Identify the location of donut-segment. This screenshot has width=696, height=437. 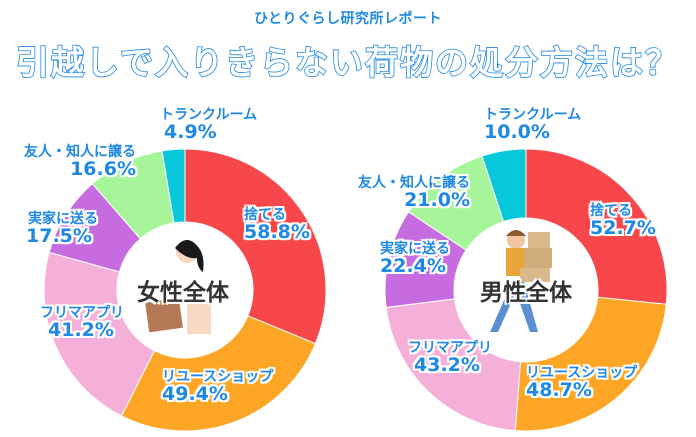
(255, 246).